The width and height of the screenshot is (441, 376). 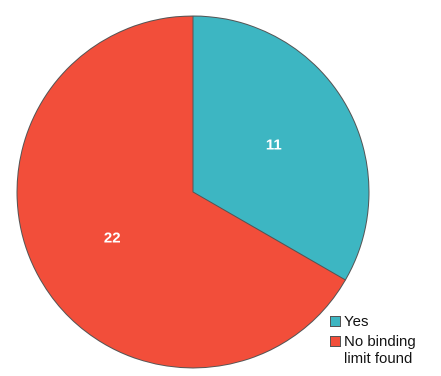 I want to click on data-label-no-binding-limit-found: 22, so click(x=112, y=238).